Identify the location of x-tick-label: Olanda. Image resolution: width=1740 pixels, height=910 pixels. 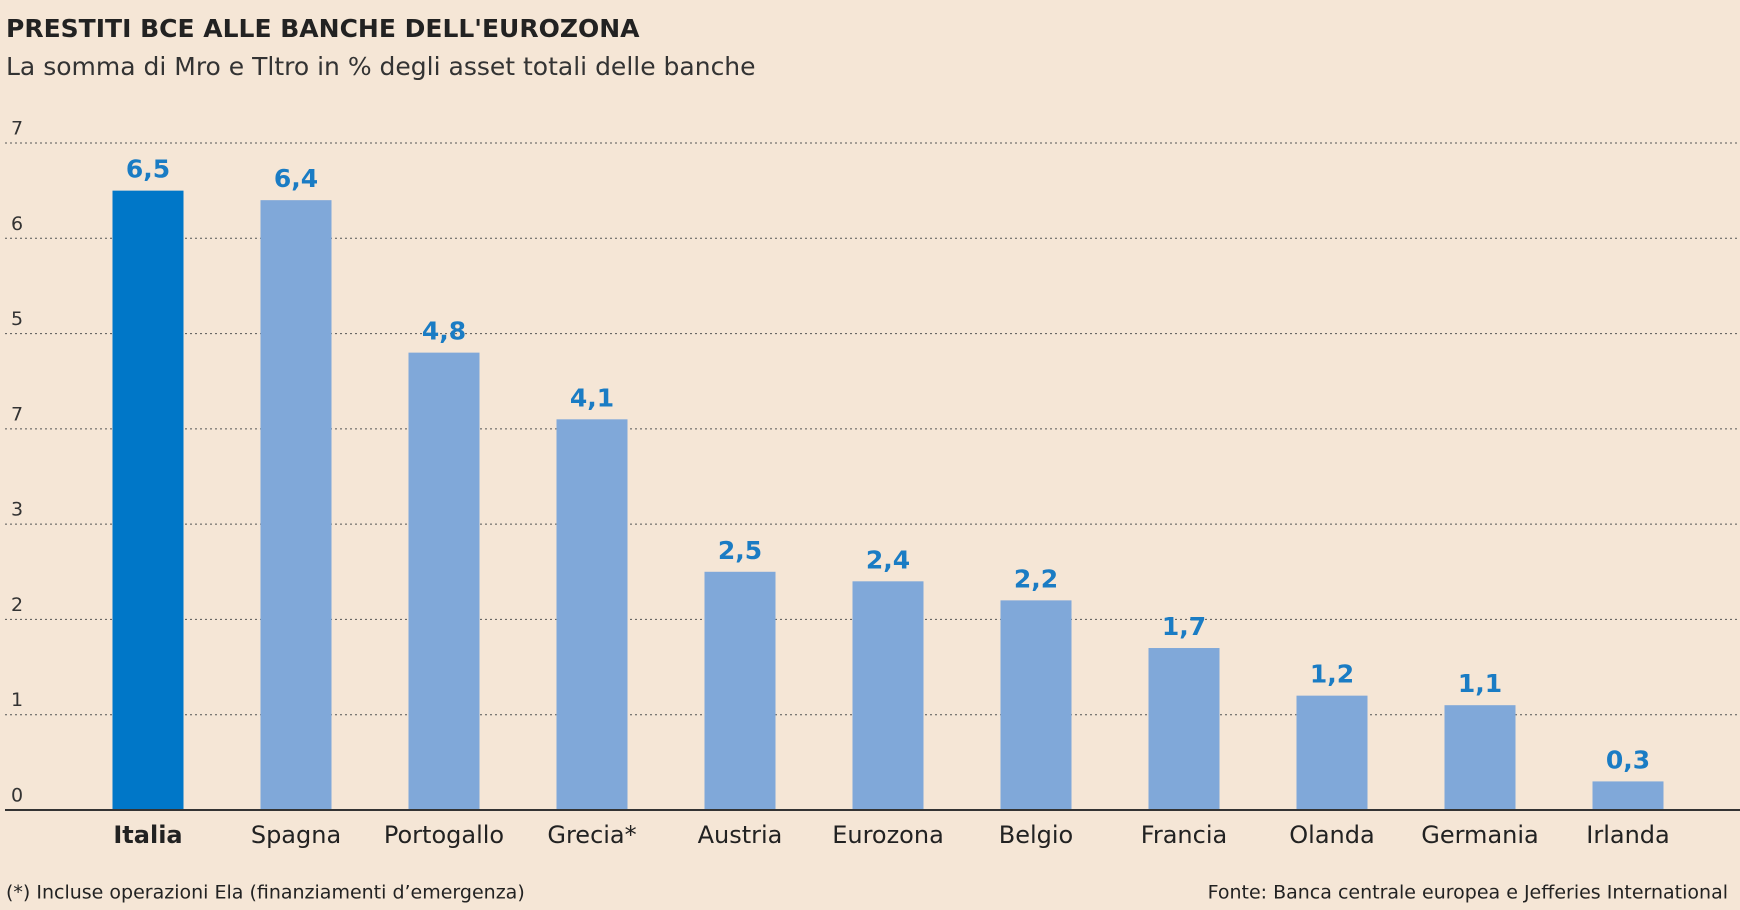
(1331, 835).